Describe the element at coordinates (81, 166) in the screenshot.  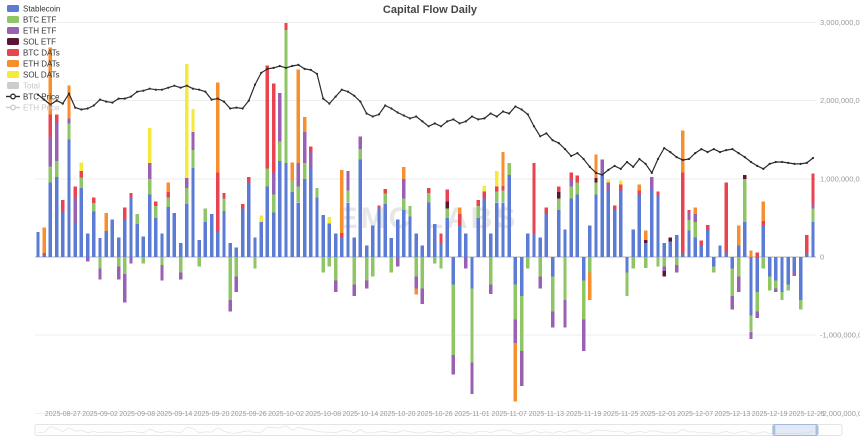
I see `bar-sol-dats` at that location.